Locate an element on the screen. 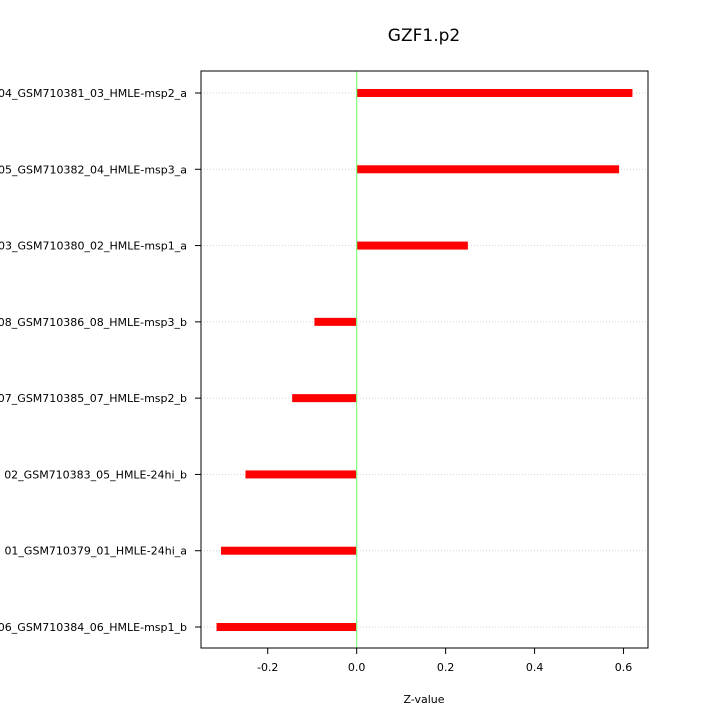 The image size is (720, 720). x-axis-ticks: -0.2 0.0 0.2 0.4 0.6 is located at coordinates (444, 661).